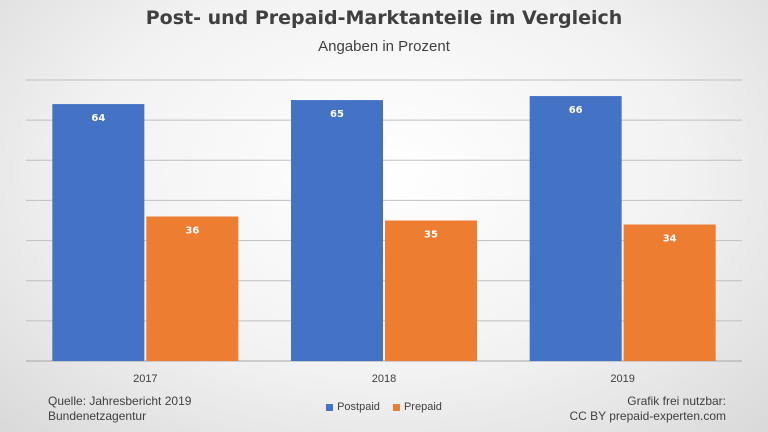  Describe the element at coordinates (622, 379) in the screenshot. I see `x-tick-label-2019: 2019` at that location.